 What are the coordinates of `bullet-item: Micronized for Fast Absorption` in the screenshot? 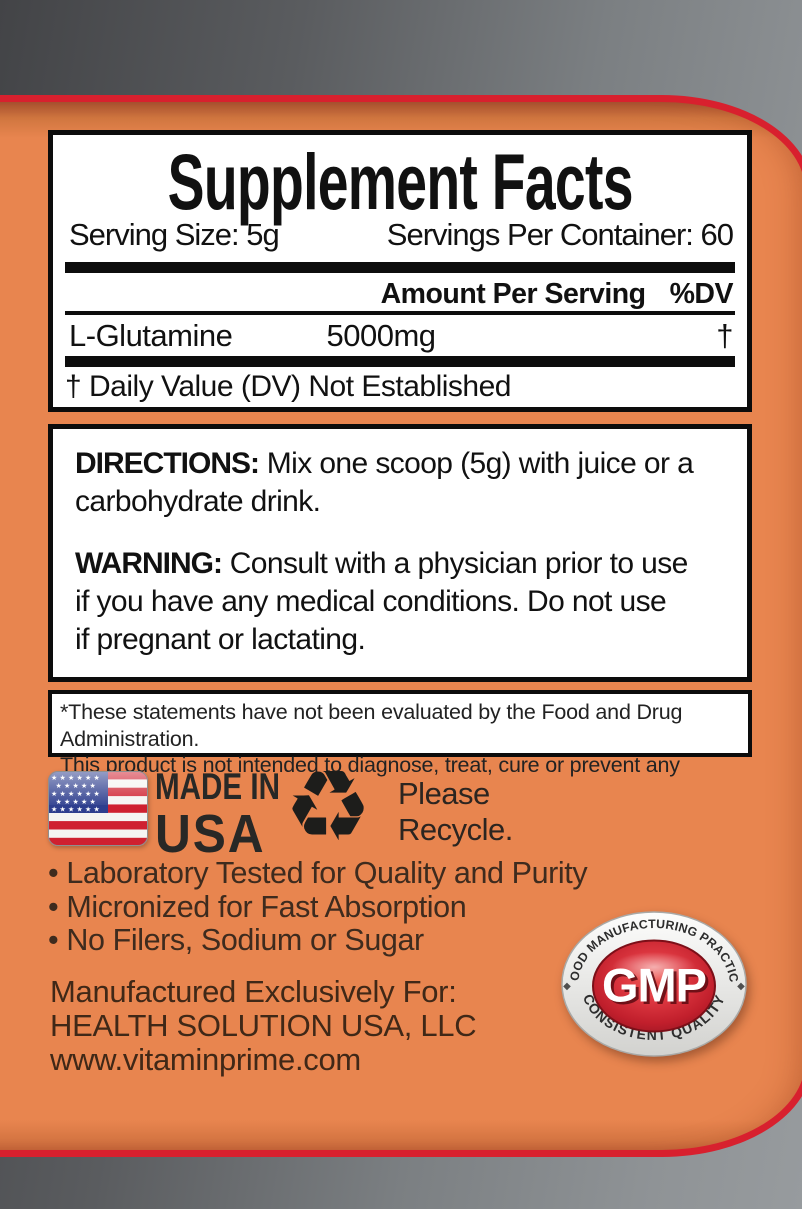 It's located at (317, 907).